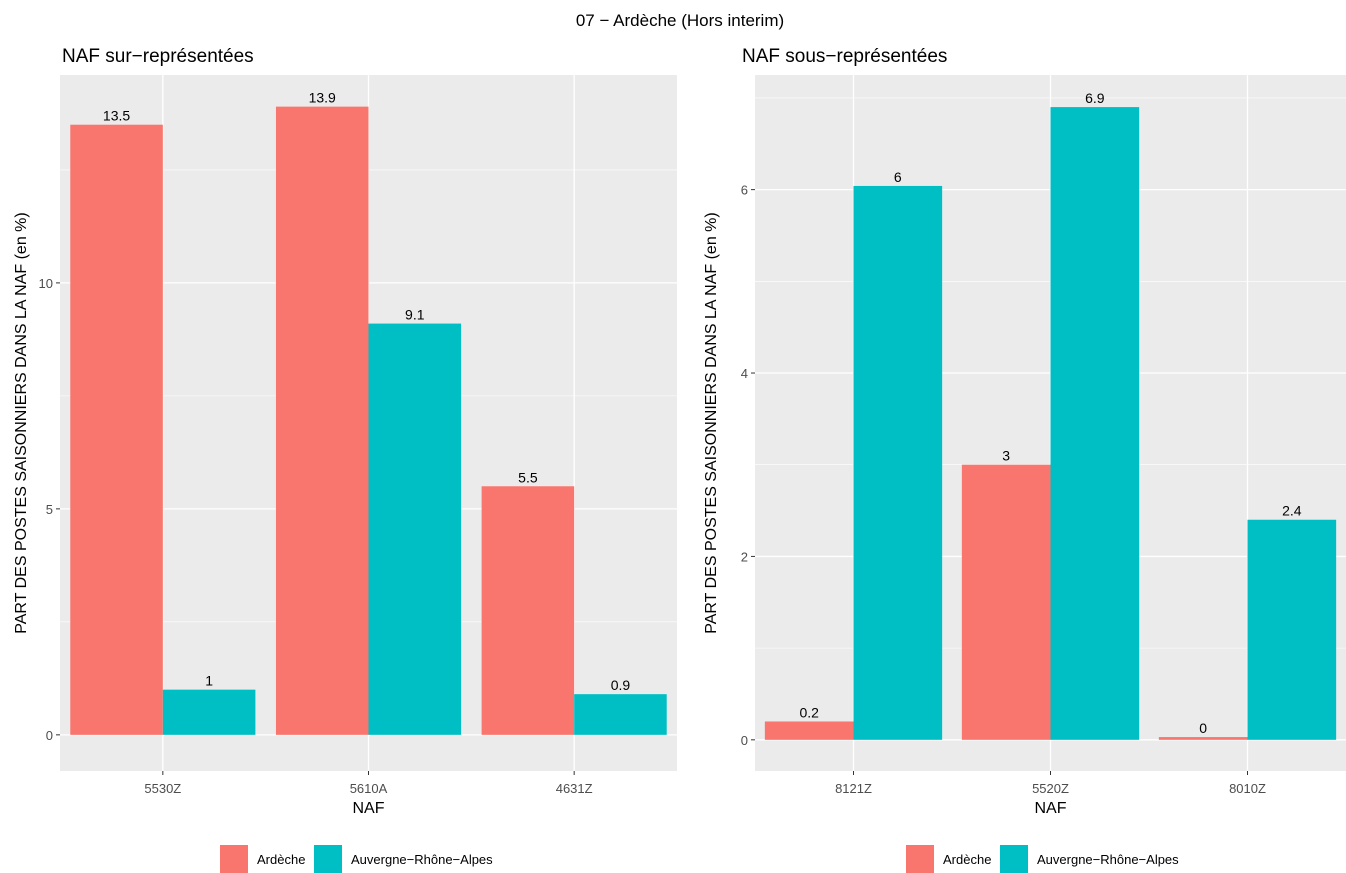  What do you see at coordinates (209, 712) in the screenshot?
I see `bar-5530Z-auvergne-rhone-alpes` at bounding box center [209, 712].